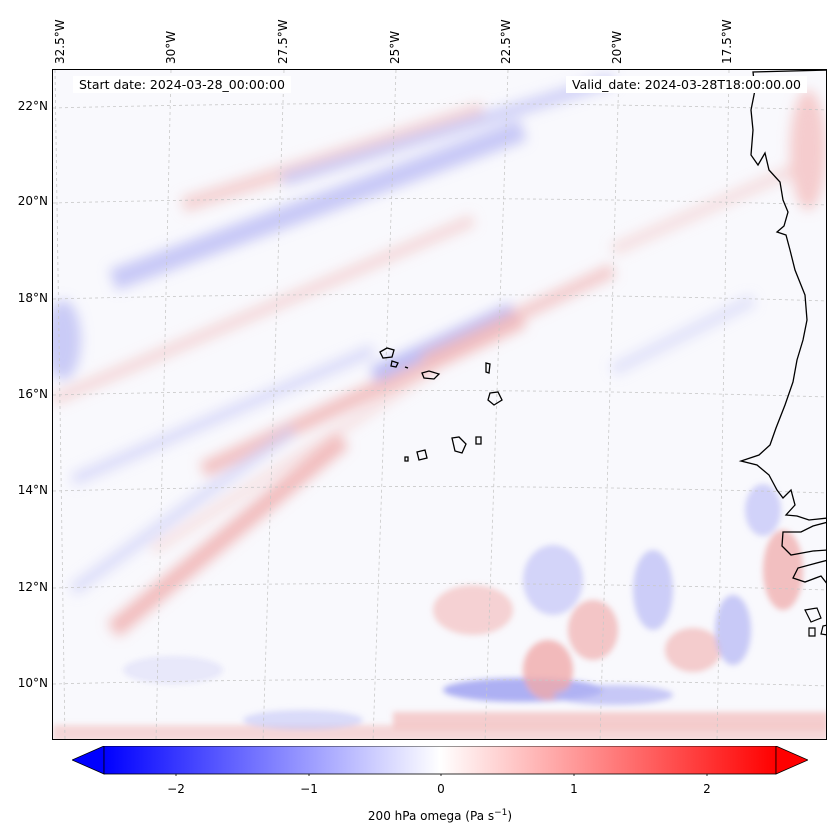 This screenshot has width=837, height=839. Describe the element at coordinates (32, 298) in the screenshot. I see `lat-label-18n: 18°N` at that location.